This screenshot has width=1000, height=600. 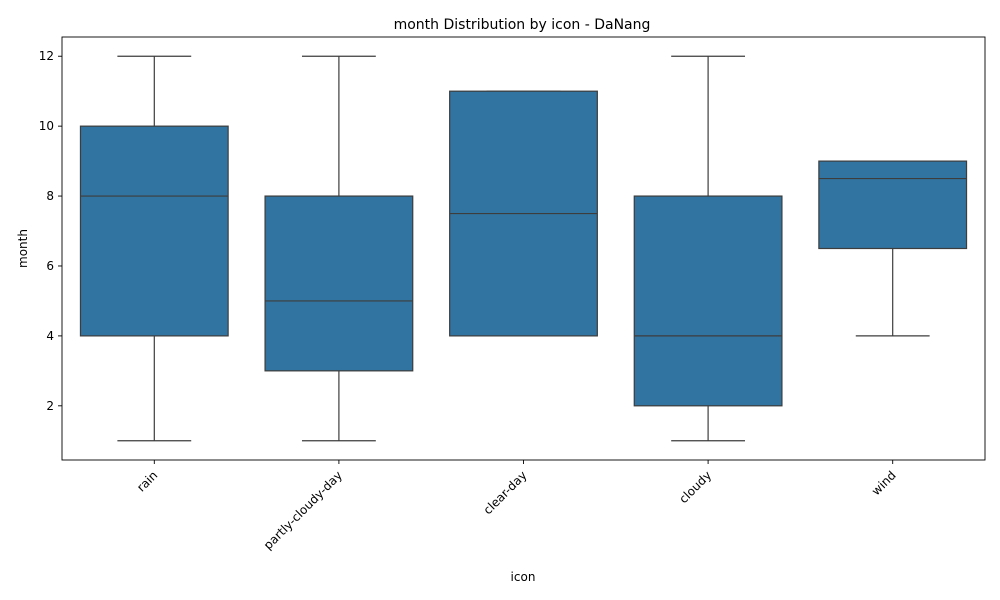 What do you see at coordinates (523, 577) in the screenshot?
I see `x-axis-label: icon` at bounding box center [523, 577].